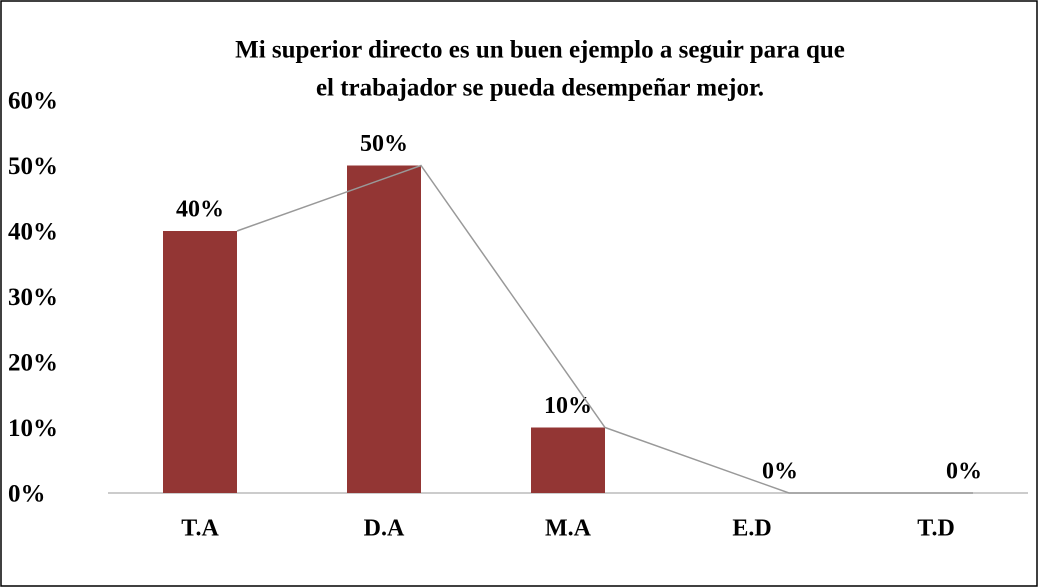 The height and width of the screenshot is (588, 1039). I want to click on y-tick-label: 20%, so click(33, 363).